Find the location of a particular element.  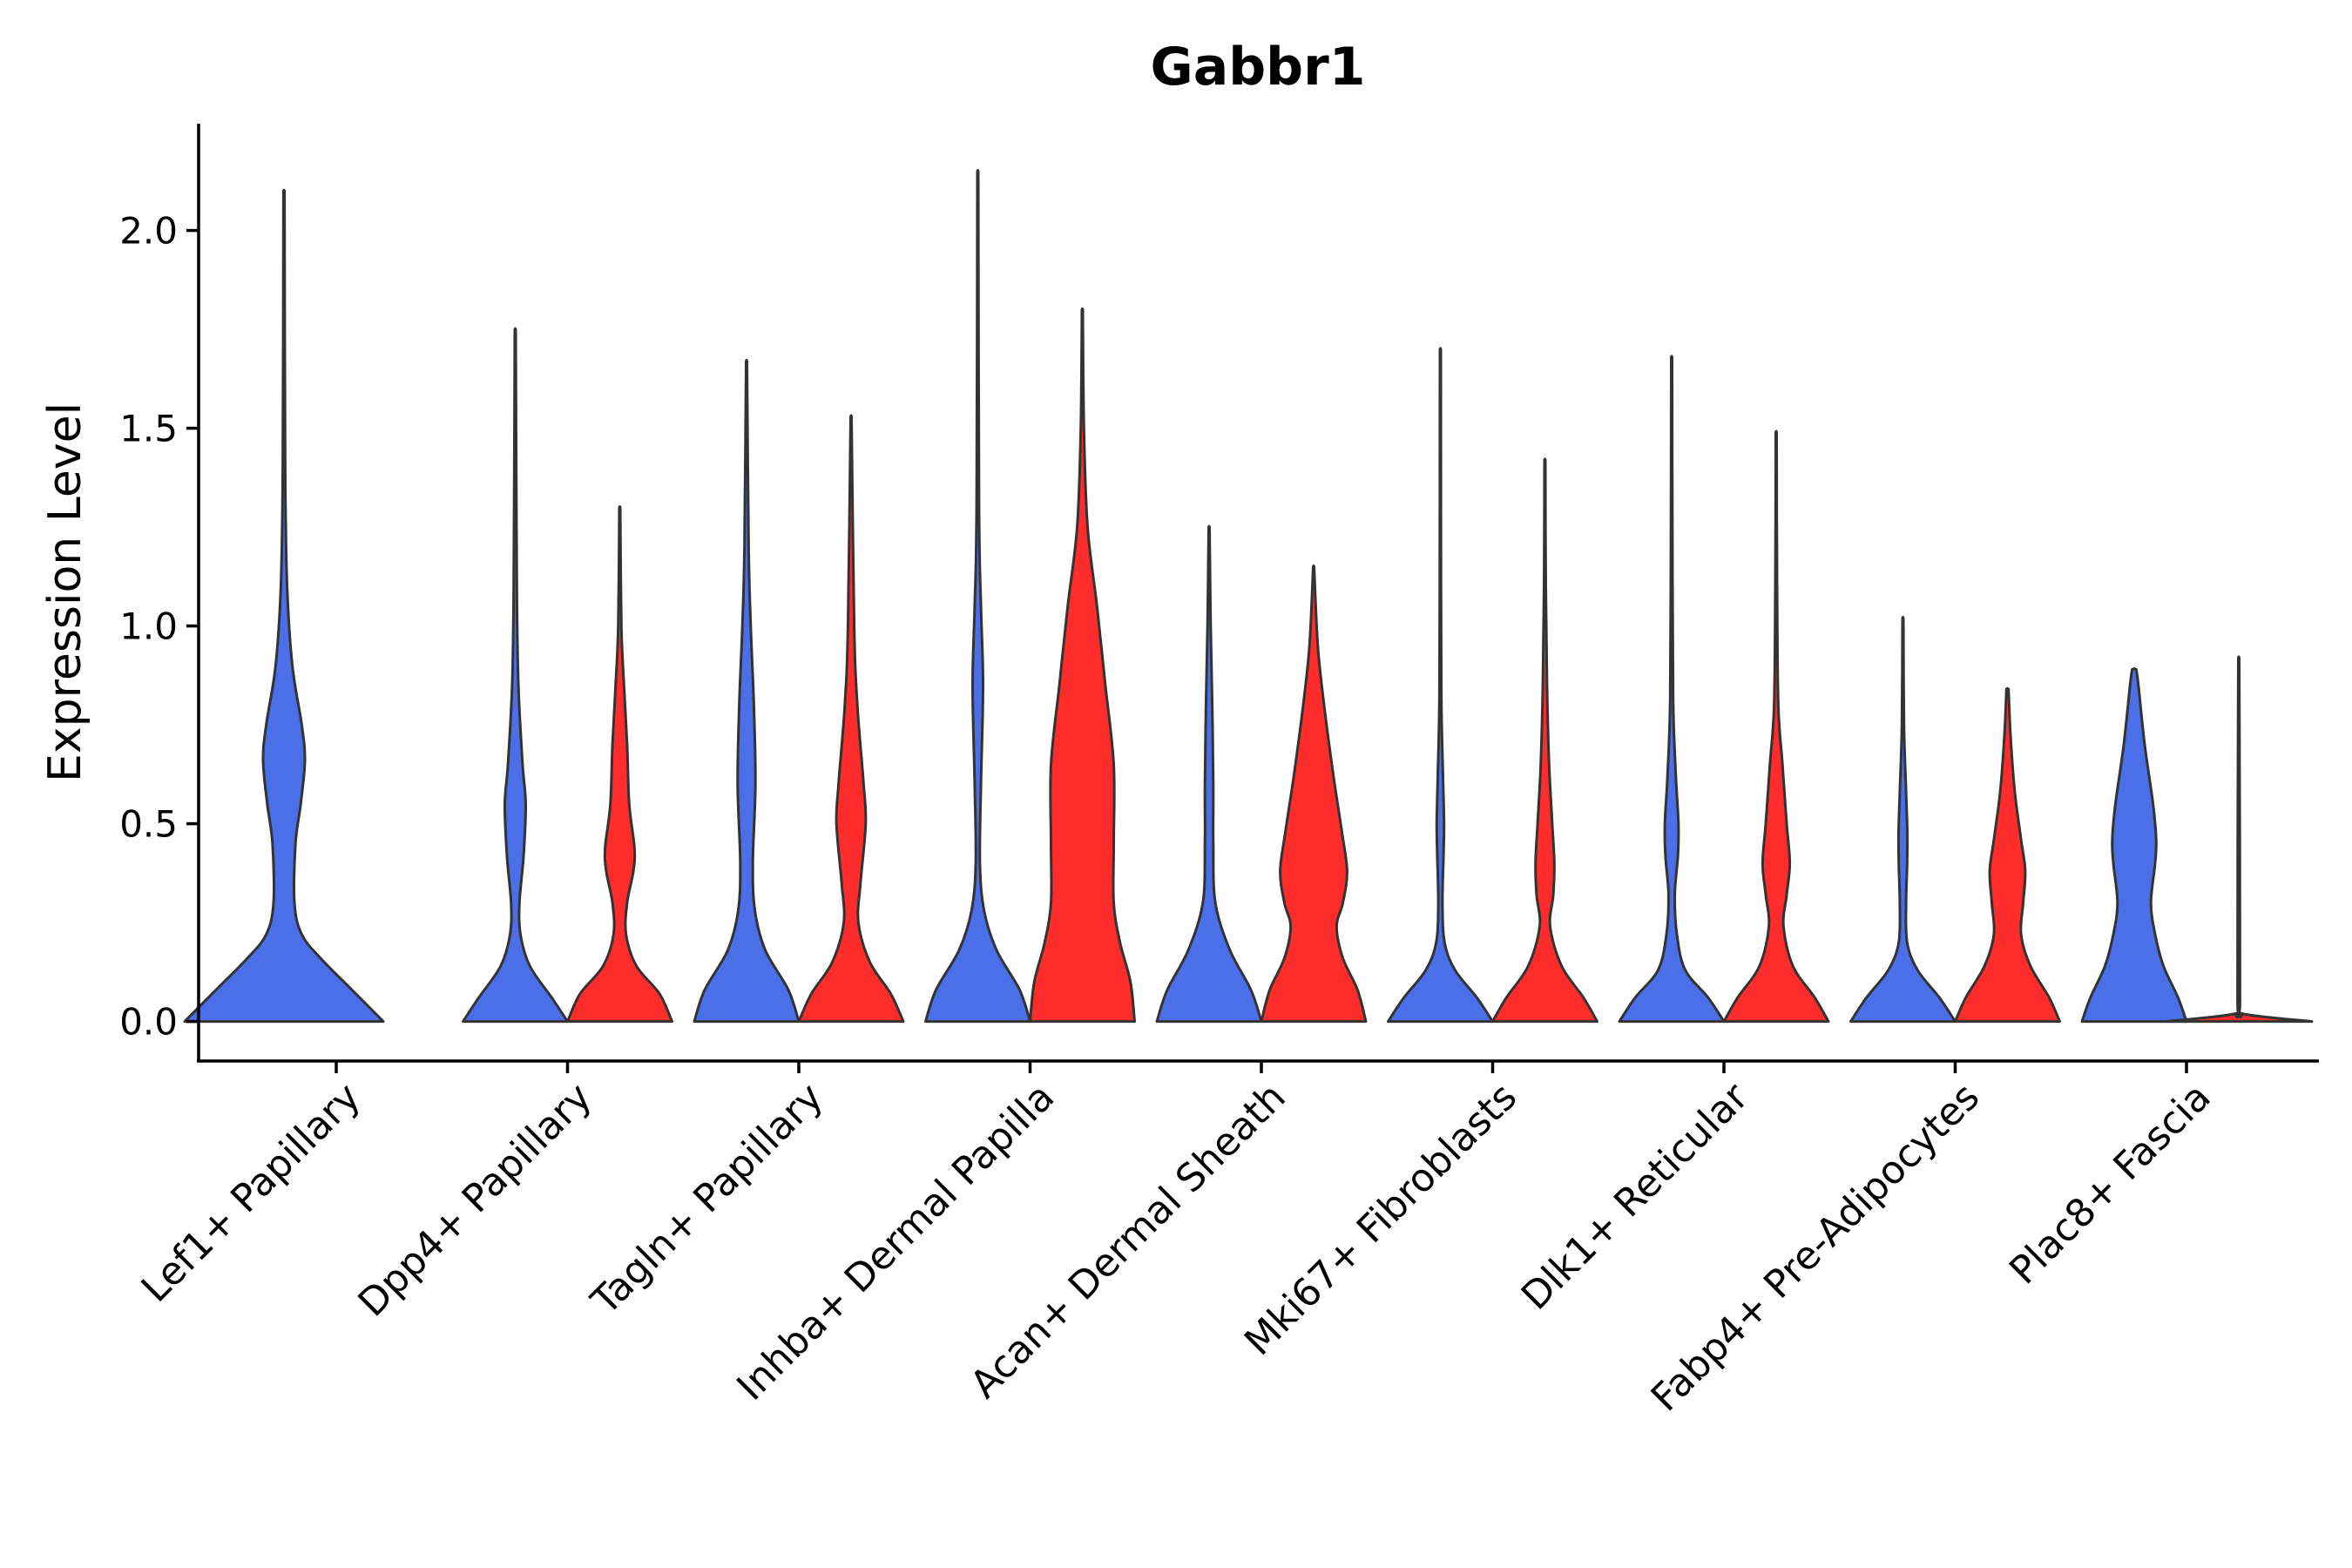

y-axis-label: Expression Level is located at coordinates (65, 592).